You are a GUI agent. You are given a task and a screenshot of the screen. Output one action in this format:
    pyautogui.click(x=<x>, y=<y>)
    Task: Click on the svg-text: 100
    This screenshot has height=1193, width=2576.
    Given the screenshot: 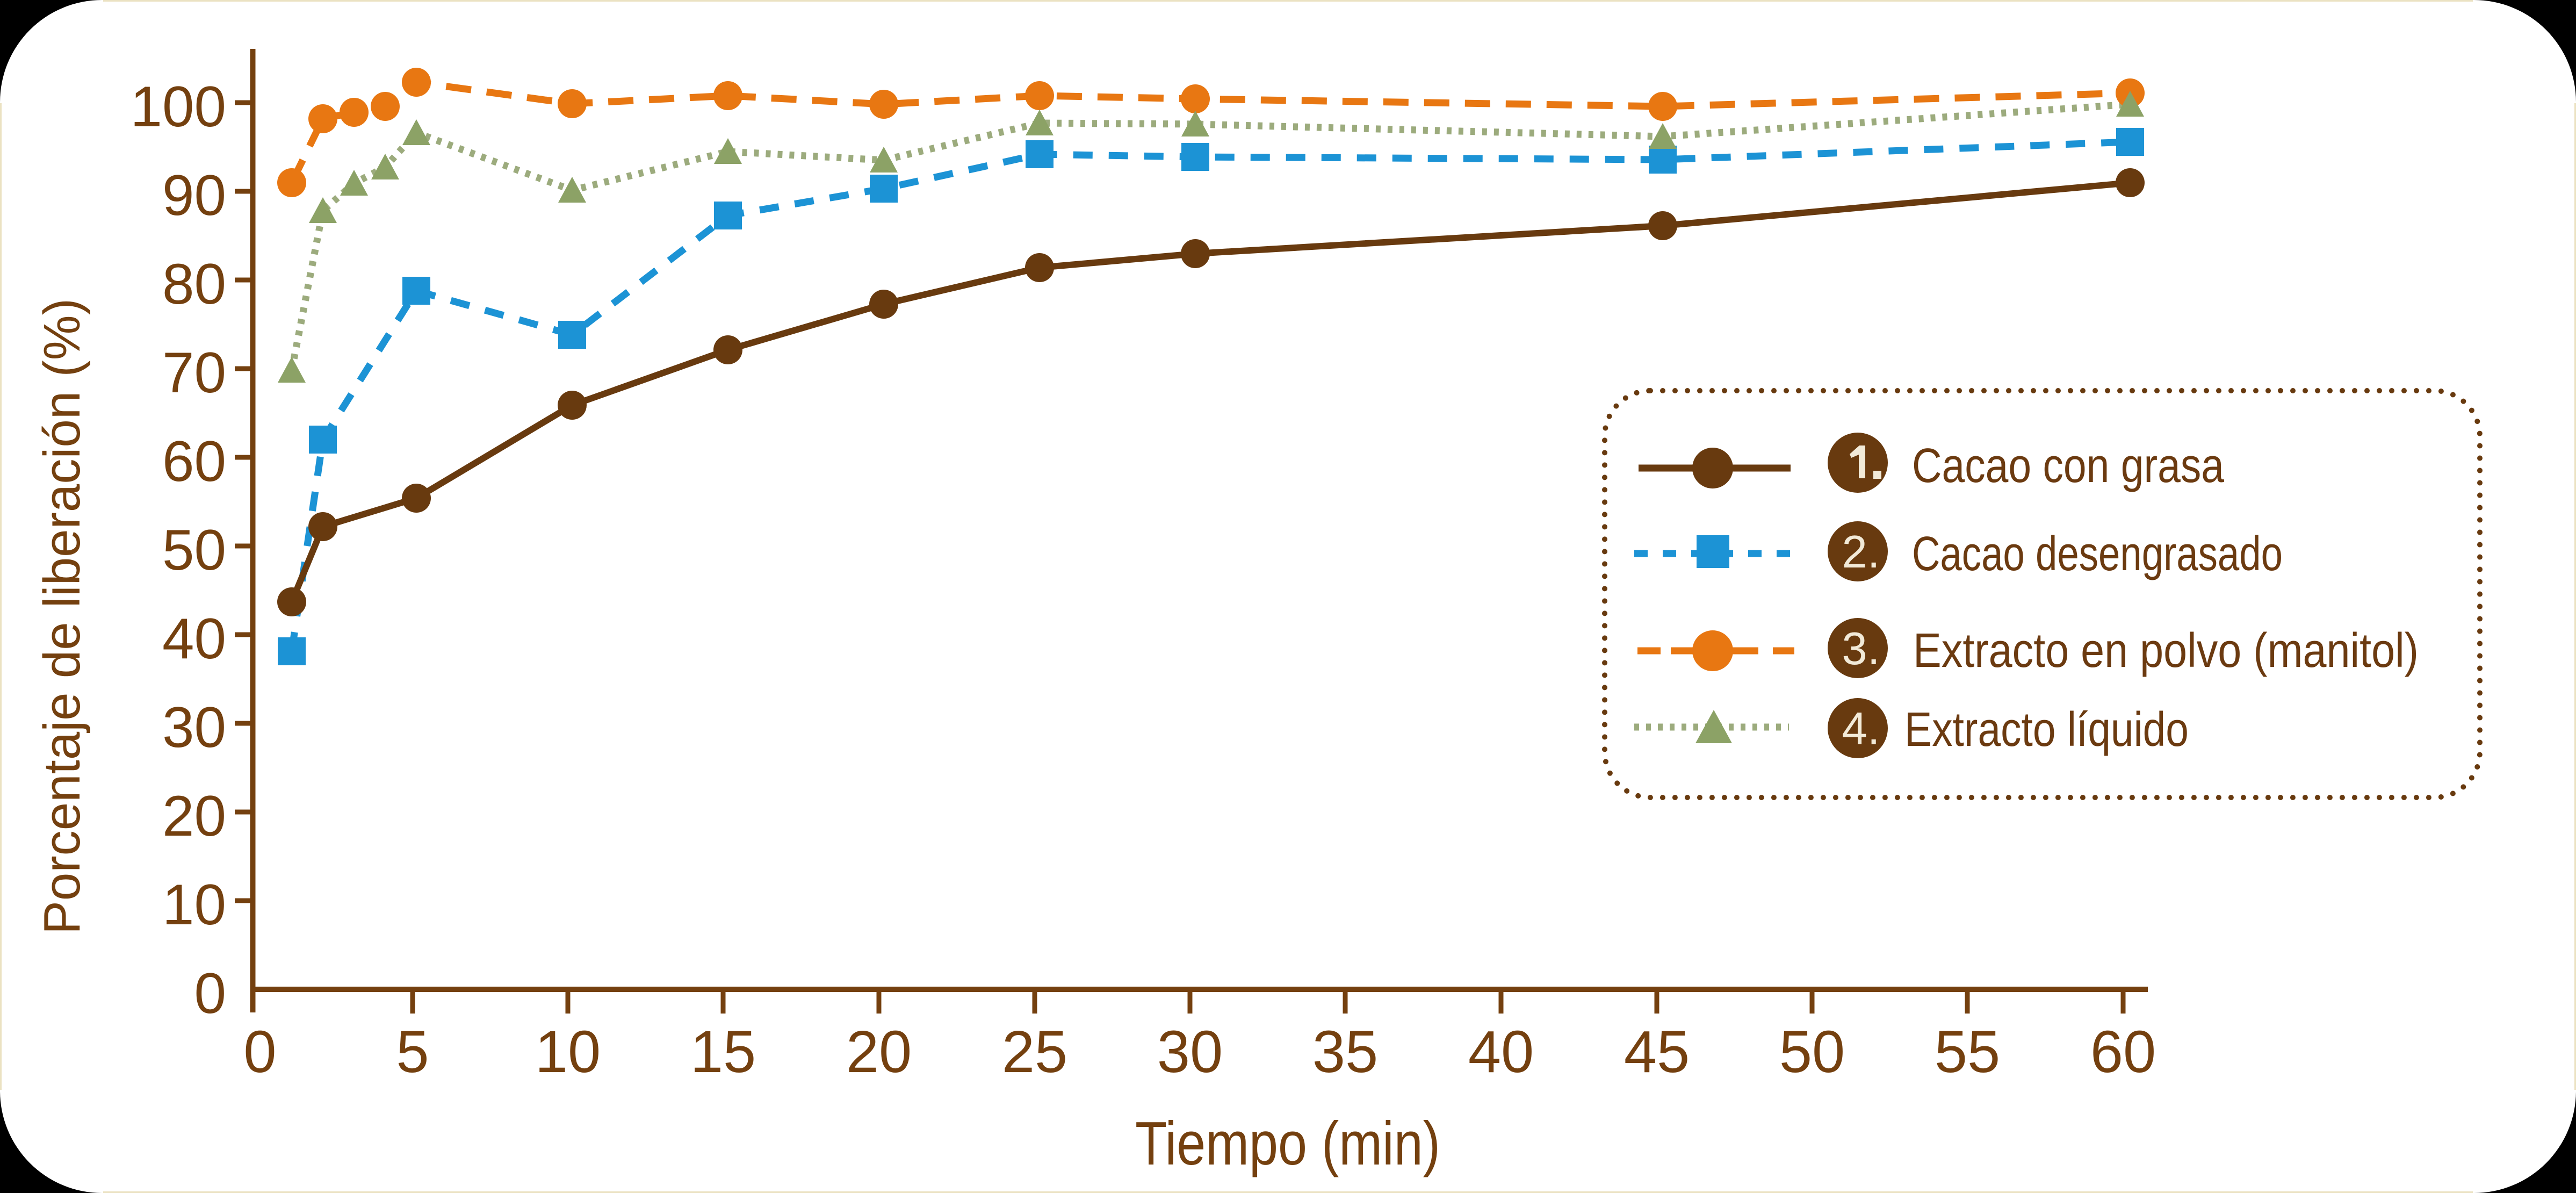 What is the action you would take?
    pyautogui.click(x=178, y=106)
    